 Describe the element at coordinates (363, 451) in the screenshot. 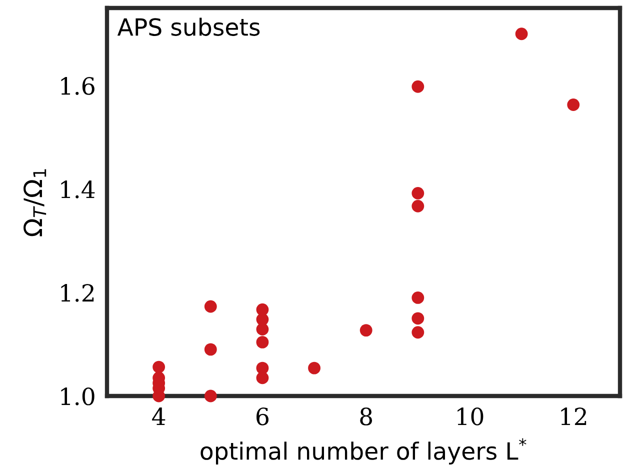

I see `x-axis-title: optimal number of layers L$^{*}$` at that location.